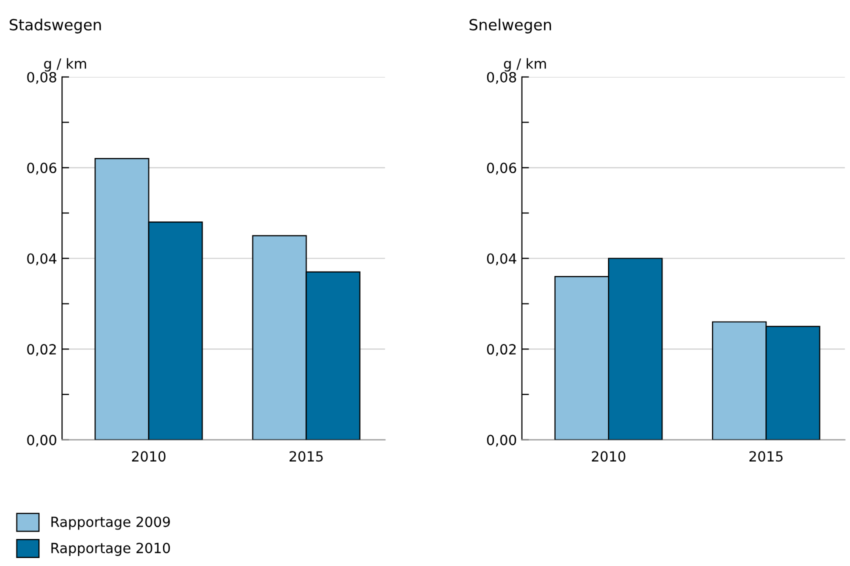 This screenshot has height=566, width=850. What do you see at coordinates (110, 523) in the screenshot?
I see `legend-label: Rapportage 2009` at bounding box center [110, 523].